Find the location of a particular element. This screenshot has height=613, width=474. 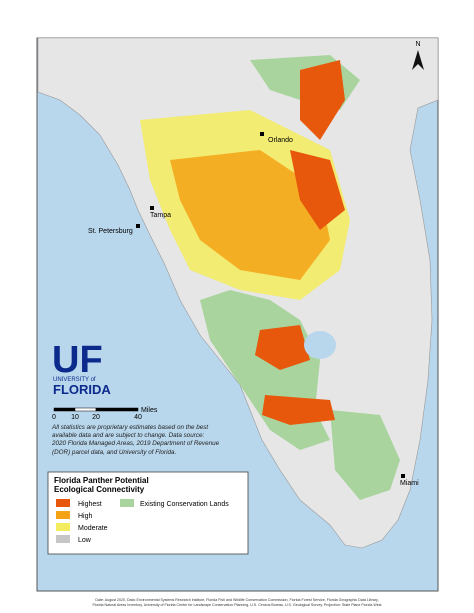

city-label: Orlando is located at coordinates (280, 140).